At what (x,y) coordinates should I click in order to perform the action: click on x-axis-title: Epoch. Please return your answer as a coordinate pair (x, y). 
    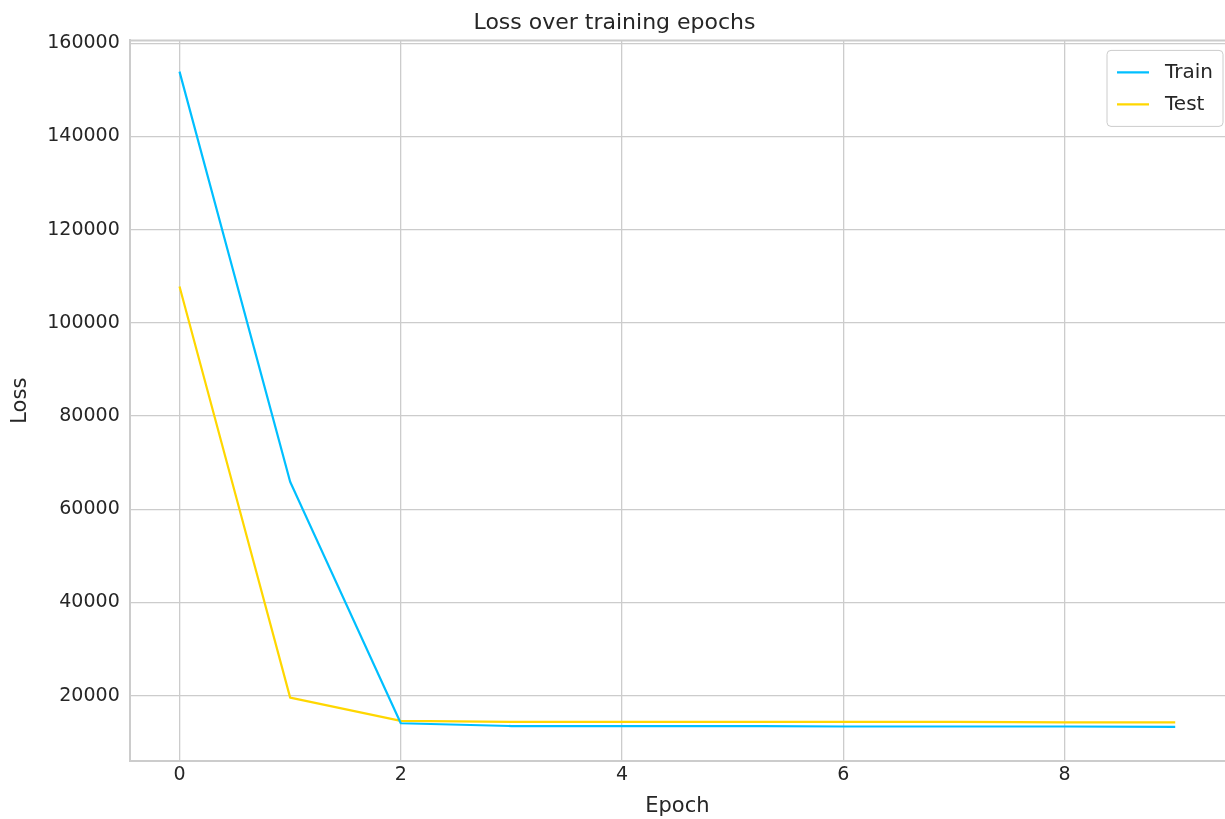
    Looking at the image, I should click on (677, 804).